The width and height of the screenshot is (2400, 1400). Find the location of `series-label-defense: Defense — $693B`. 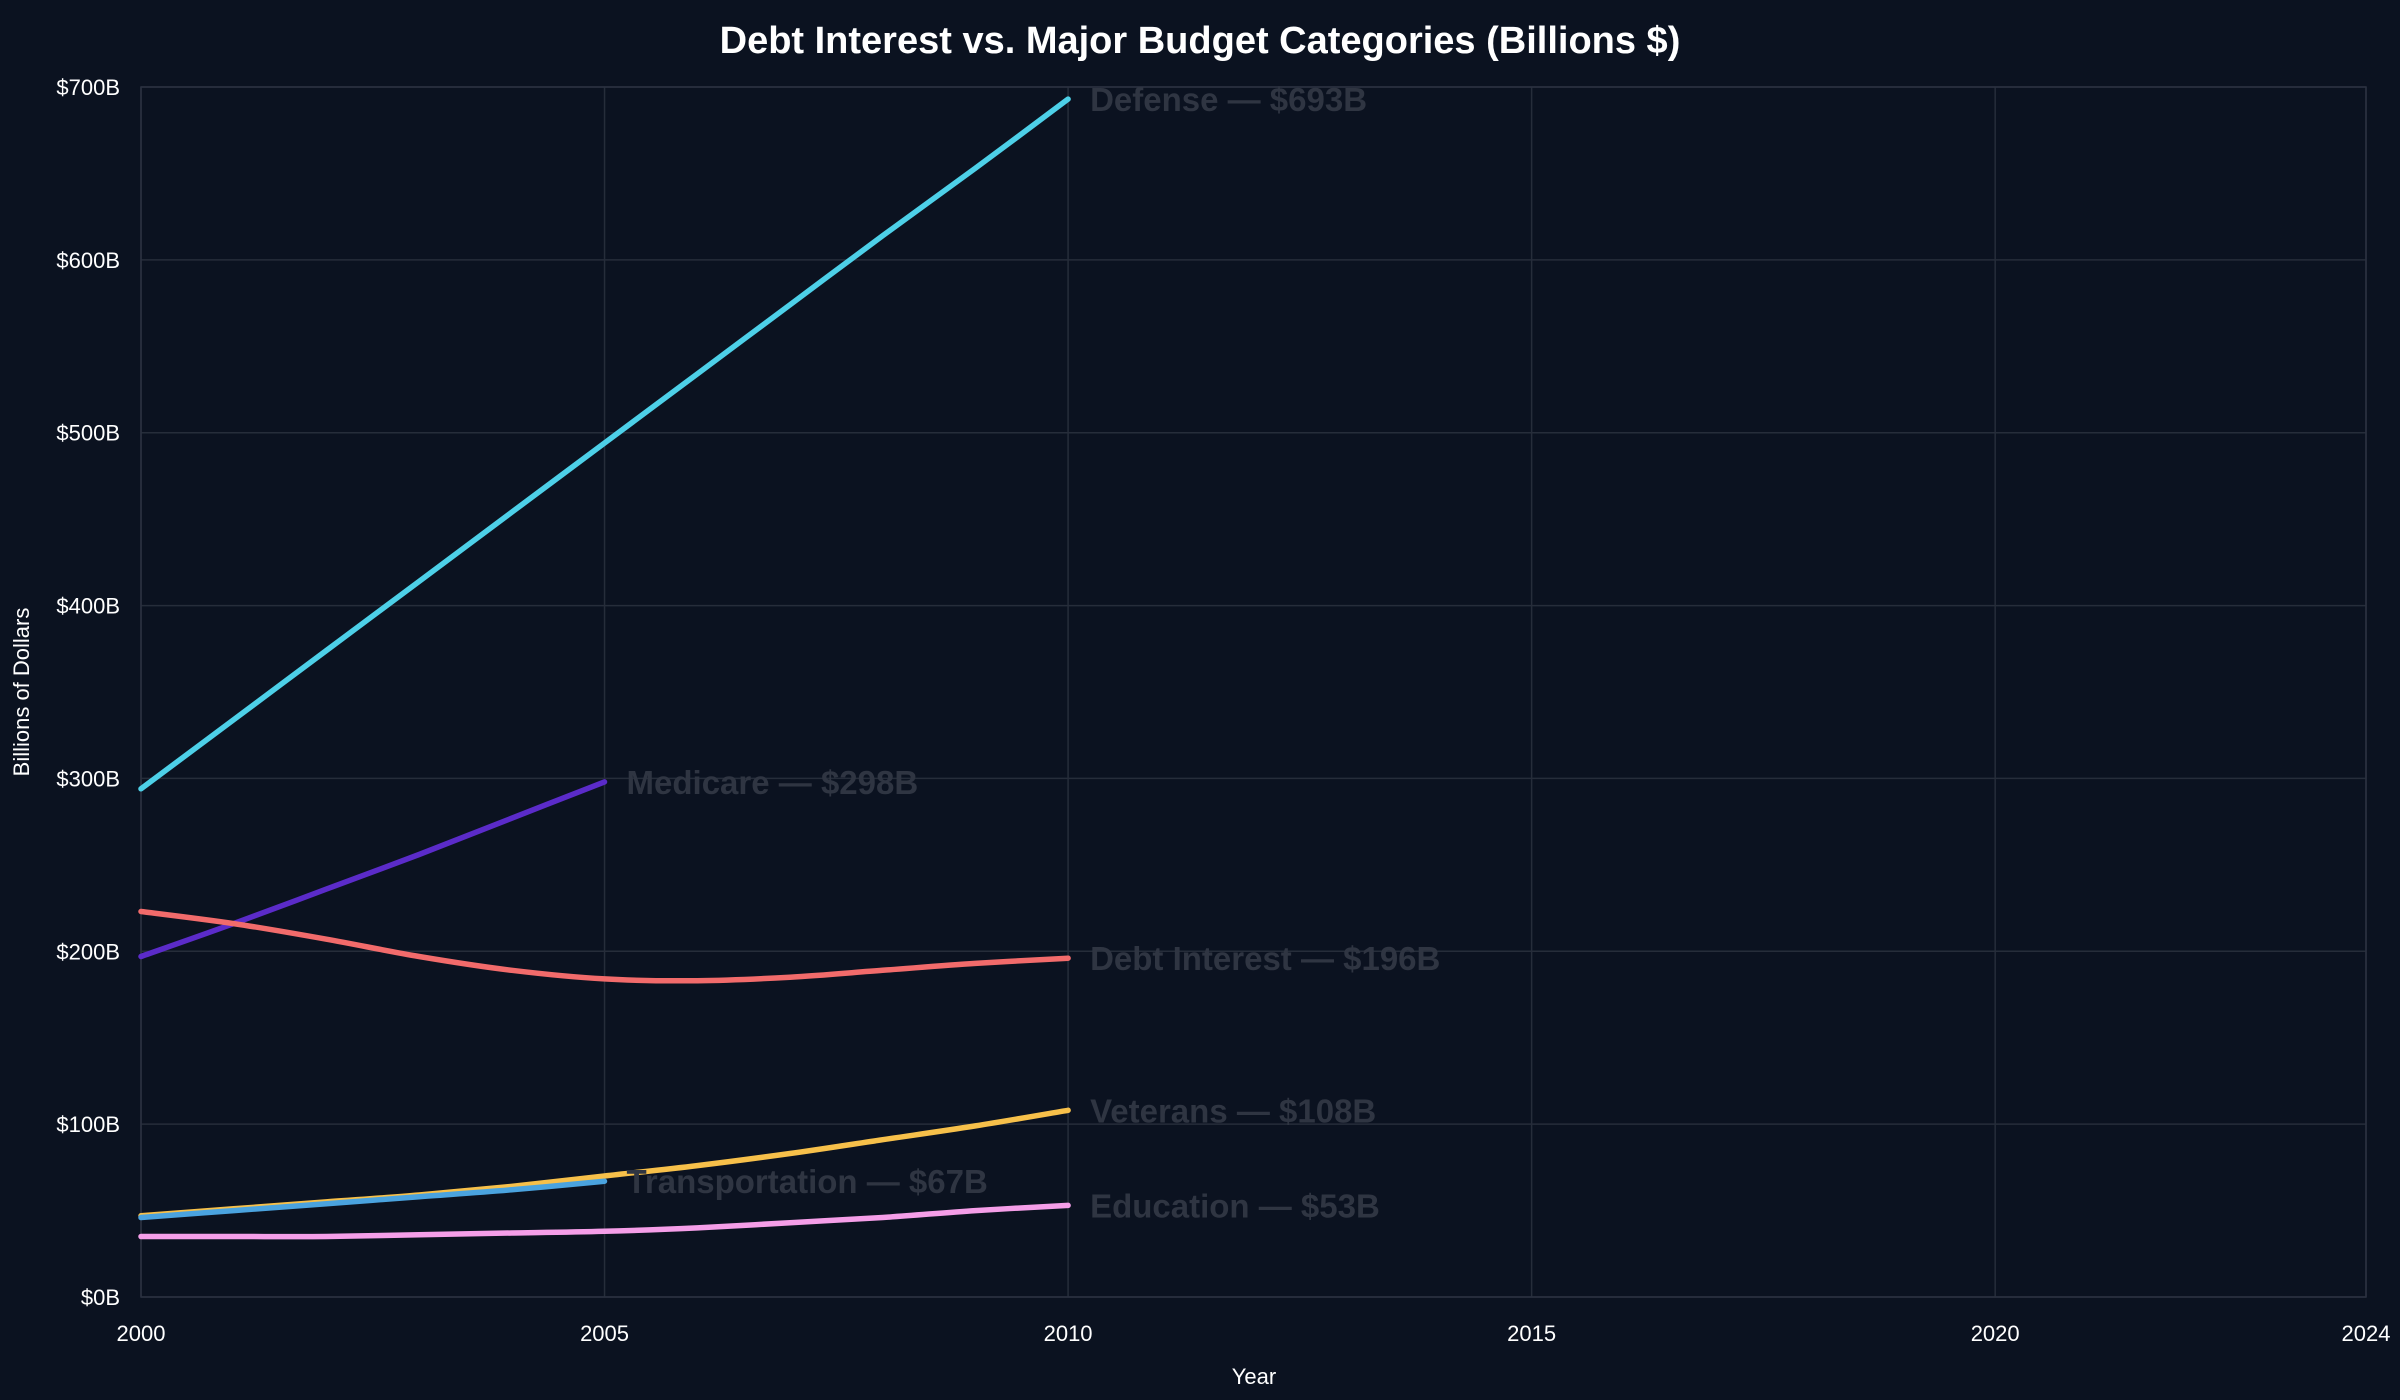

series-label-defense: Defense — $693B is located at coordinates (1228, 99).